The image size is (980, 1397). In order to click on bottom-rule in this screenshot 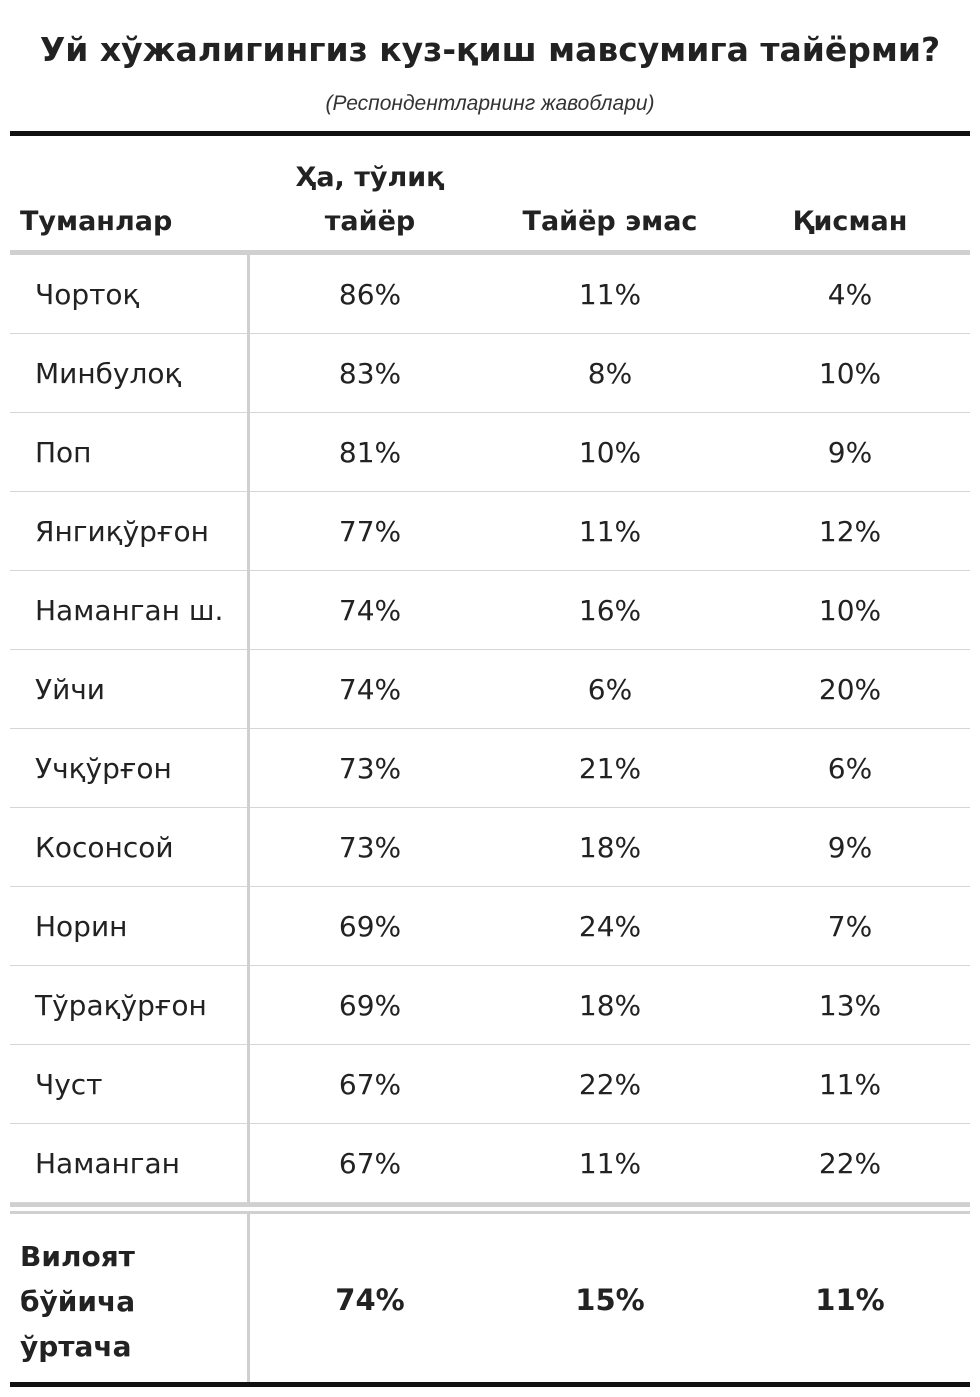, I will do `click(490, 1384)`.